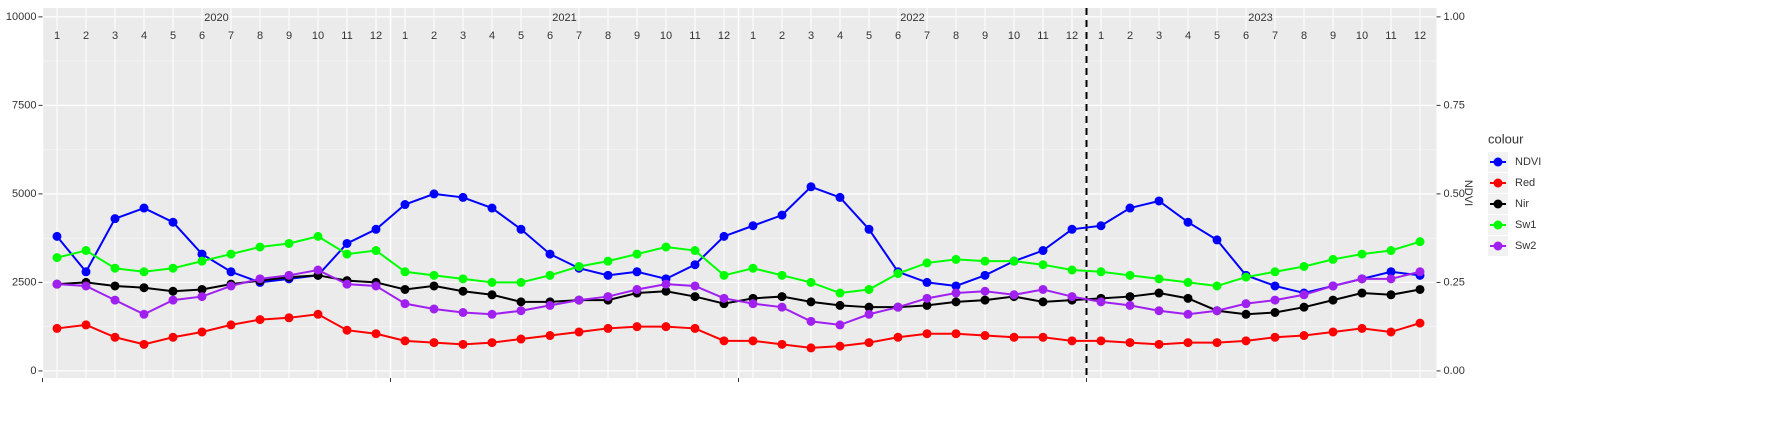  Describe the element at coordinates (376, 36) in the screenshot. I see `x-tick-label: 12` at that location.